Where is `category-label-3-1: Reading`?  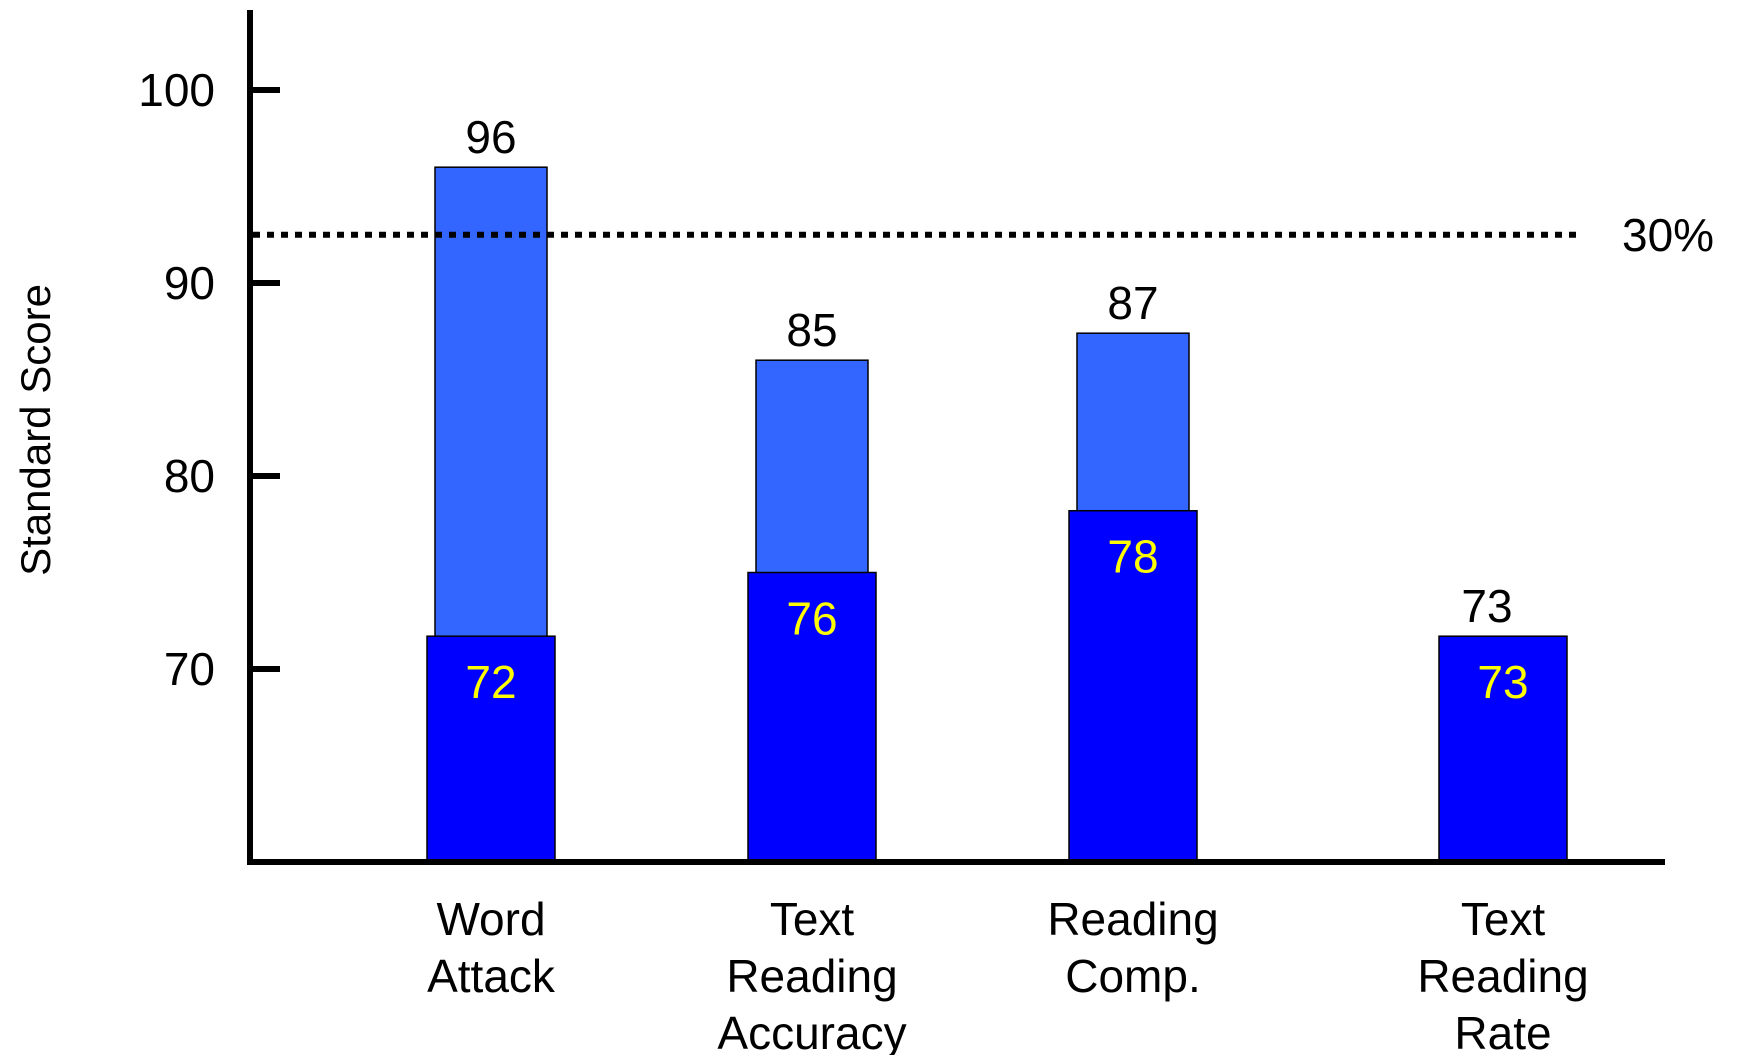 category-label-3-1: Reading is located at coordinates (1502, 976).